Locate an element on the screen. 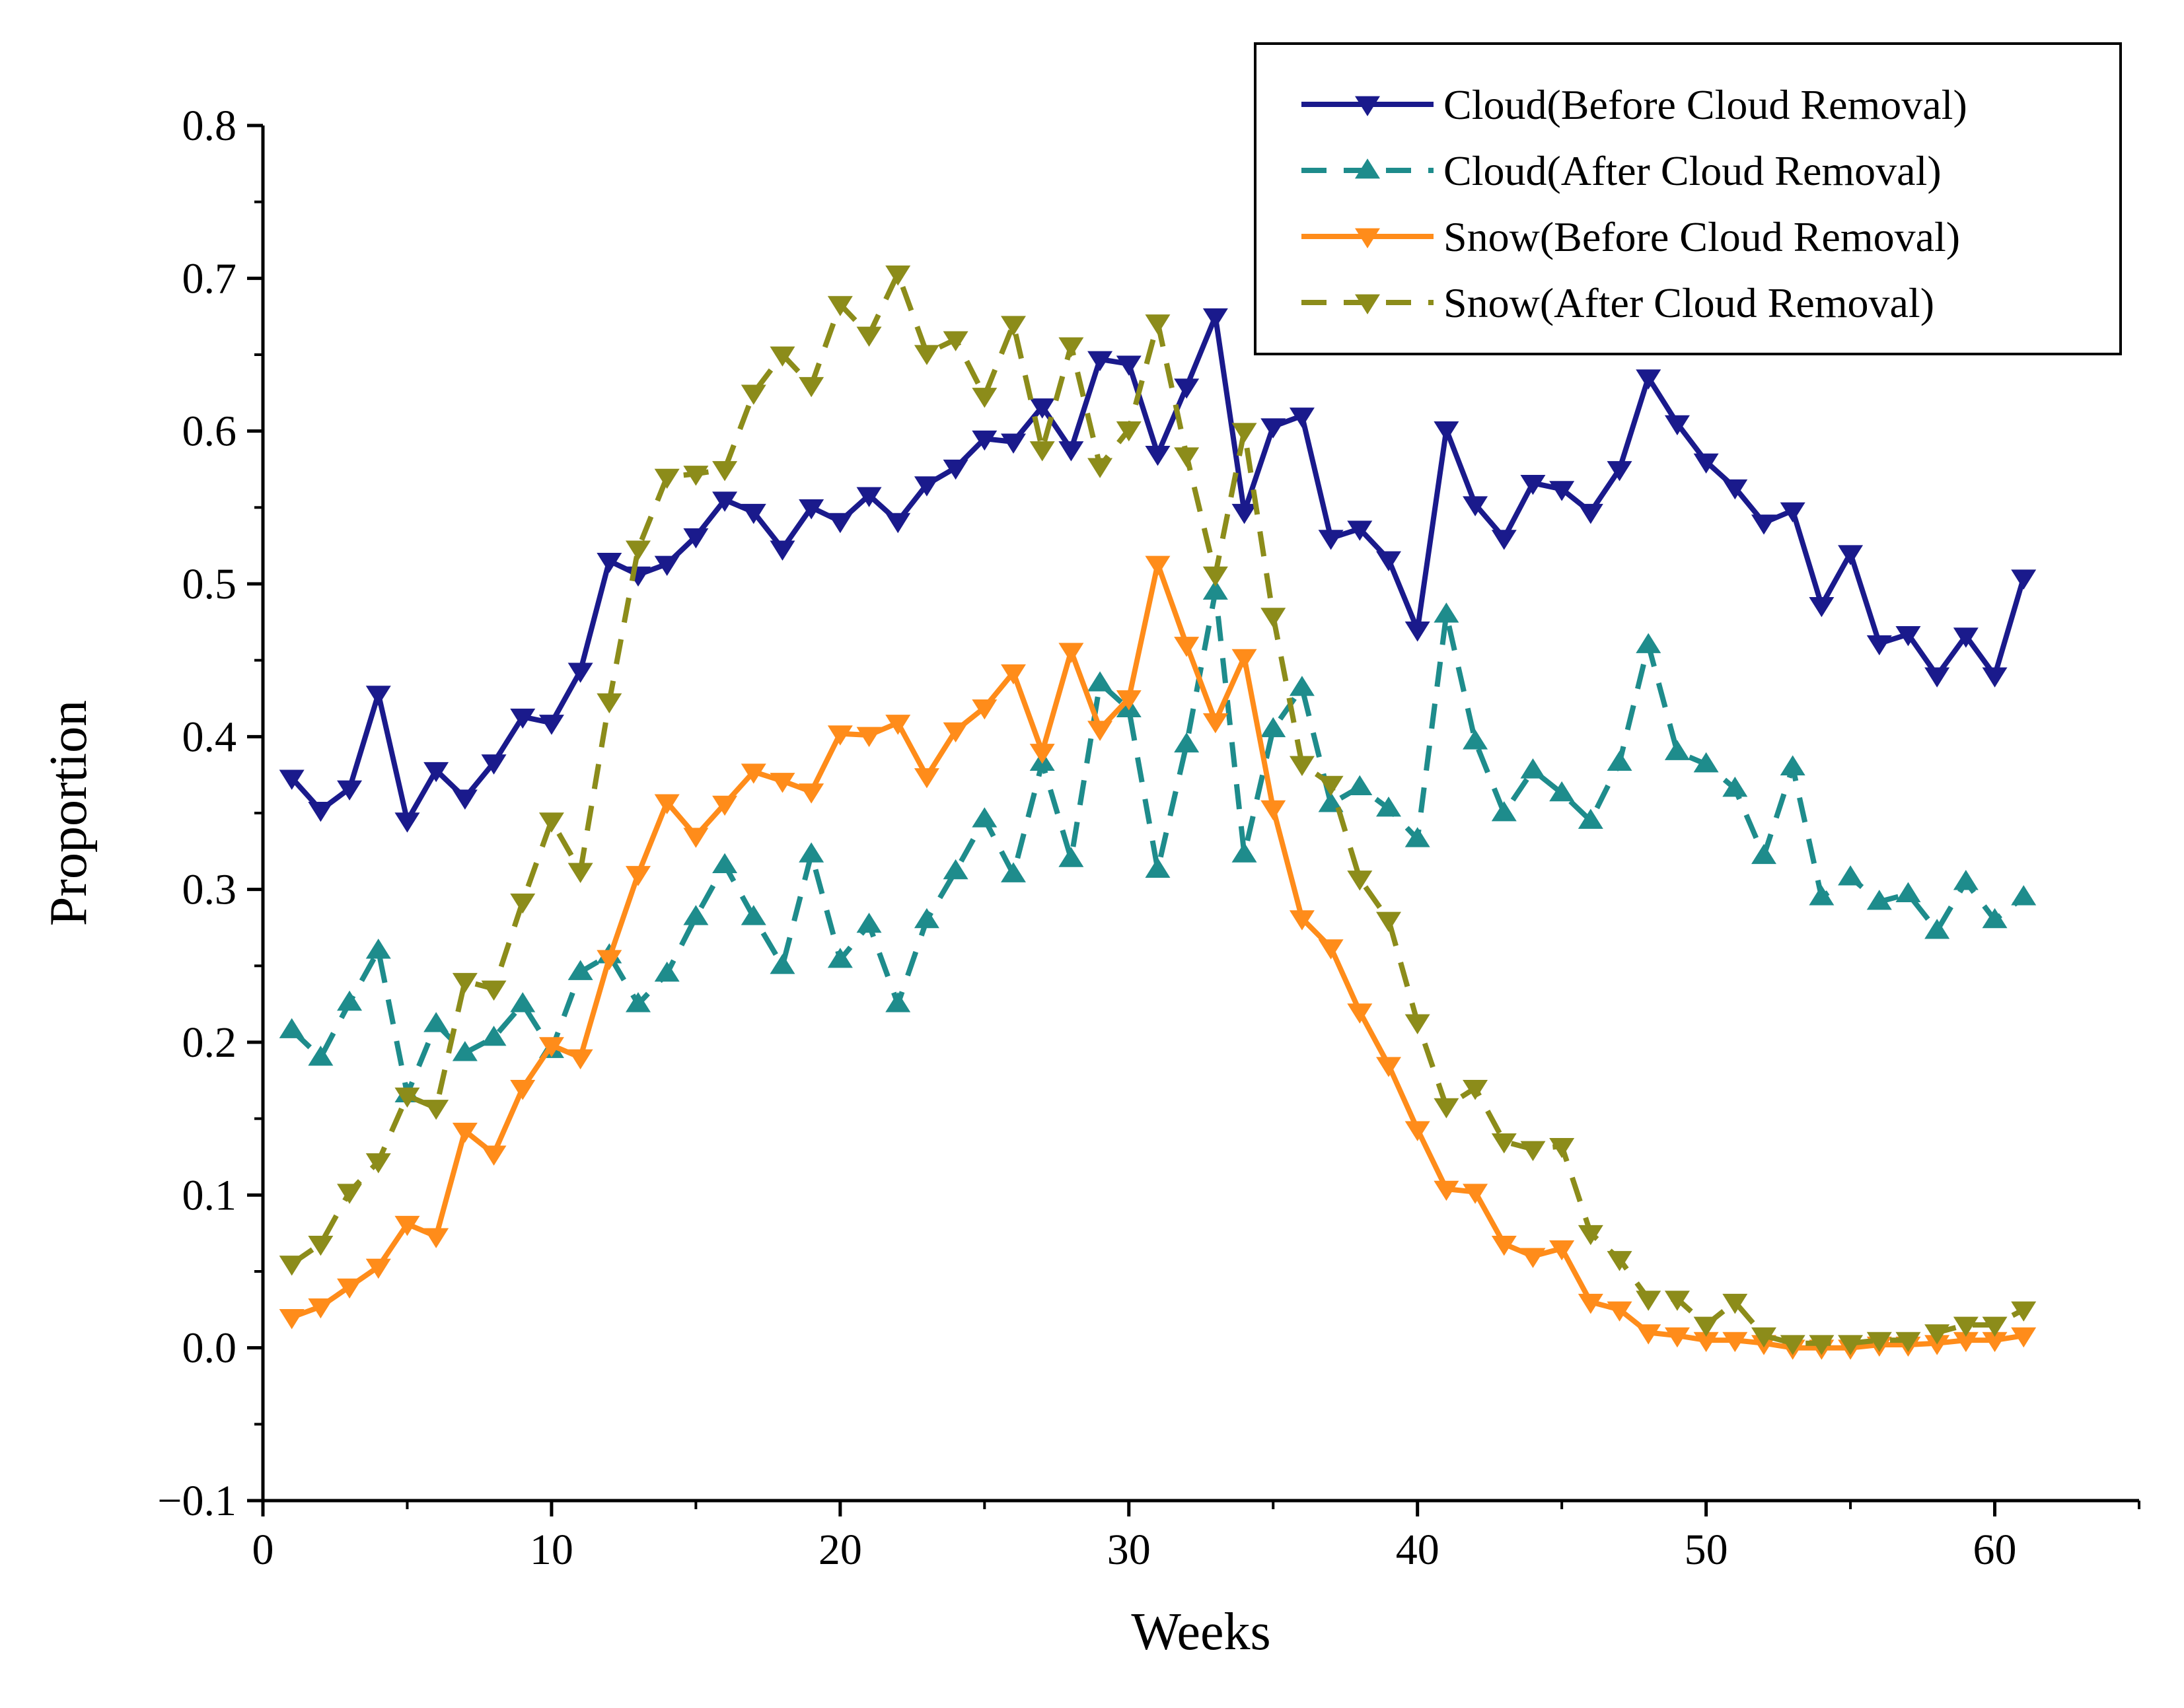 The image size is (2184, 1708). x-tick-label: 0 is located at coordinates (263, 1550).